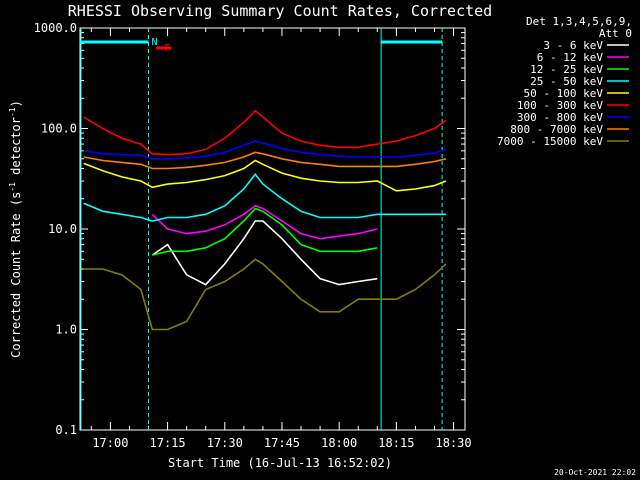 Image resolution: width=640 pixels, height=480 pixels. I want to click on x-tick-label: 17:45, so click(282, 443).